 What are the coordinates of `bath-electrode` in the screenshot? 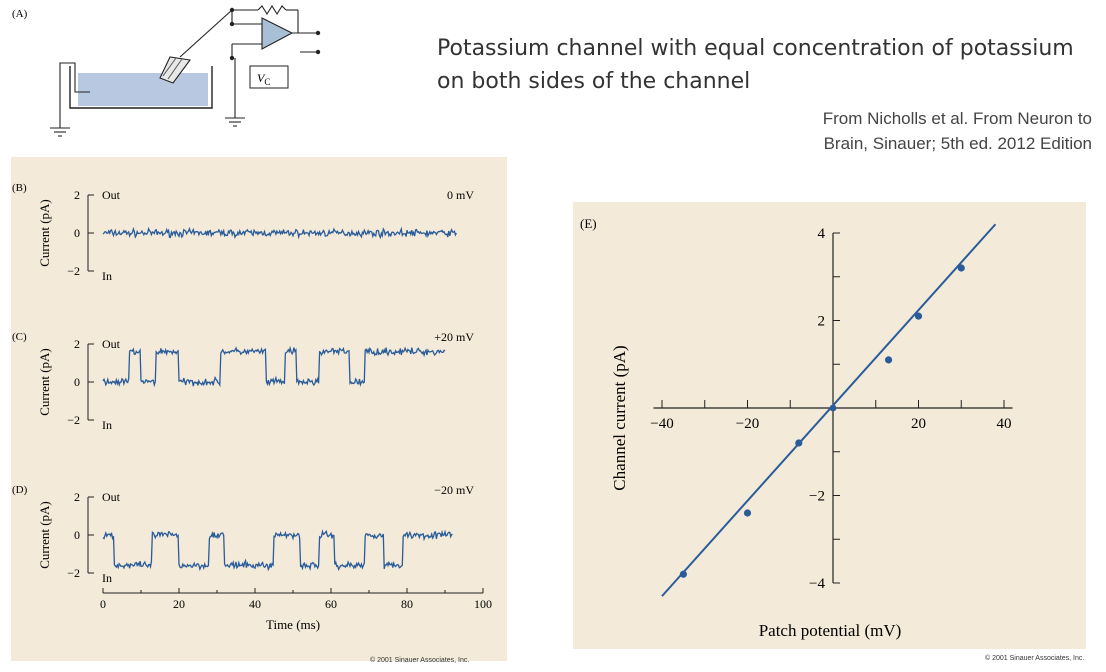 It's located at (74, 91).